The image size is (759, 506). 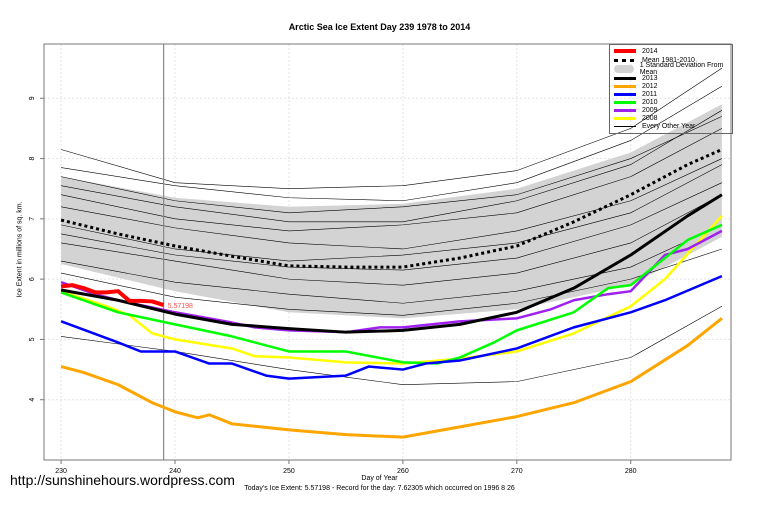 I want to click on y-tick-label: 8, so click(x=32, y=159).